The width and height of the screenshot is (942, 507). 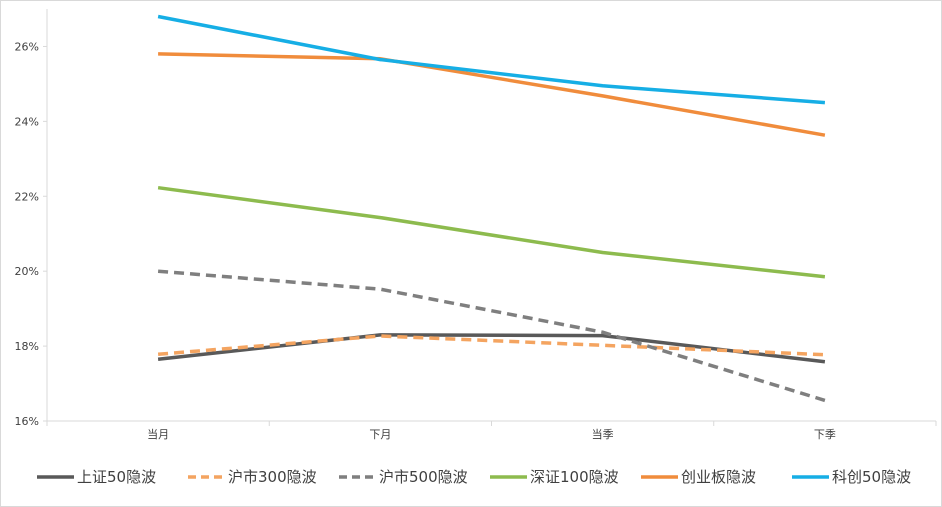 What do you see at coordinates (27, 271) in the screenshot?
I see `y-tick-label: 20%` at bounding box center [27, 271].